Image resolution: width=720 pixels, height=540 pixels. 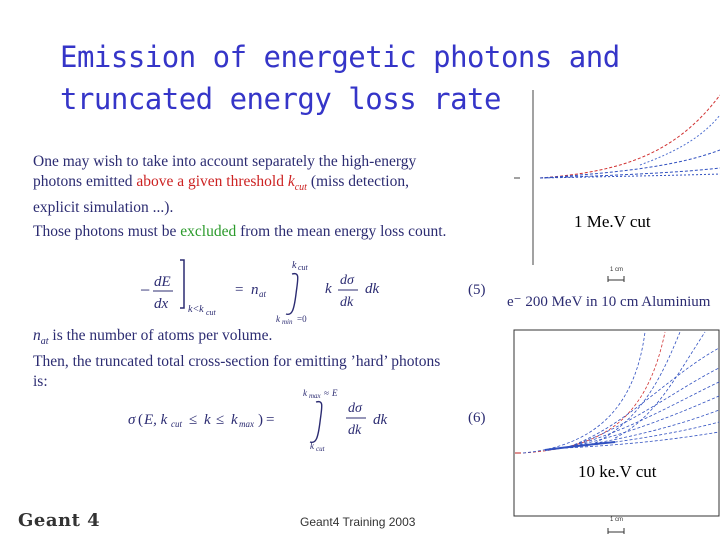 I want to click on photon-tracks-top, so click(x=629, y=136).